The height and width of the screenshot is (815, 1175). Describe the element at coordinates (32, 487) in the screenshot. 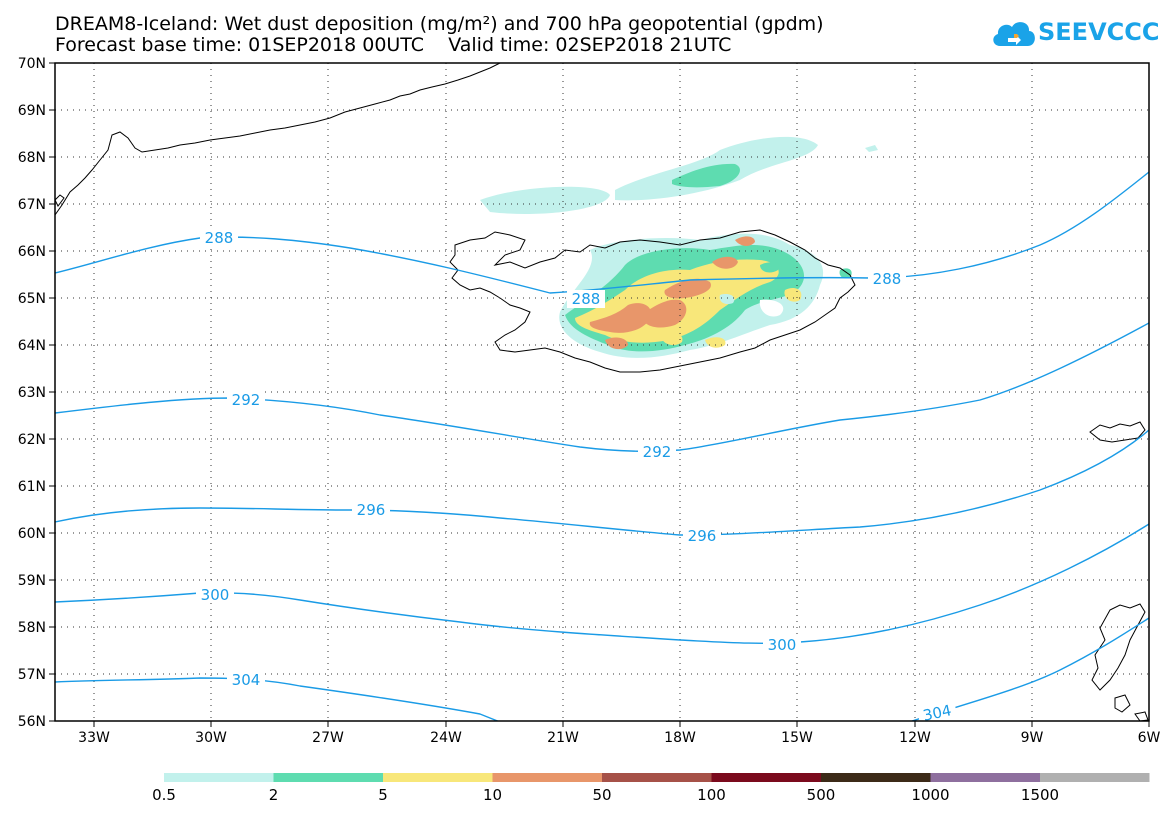

I see `lat-label: 61N` at that location.